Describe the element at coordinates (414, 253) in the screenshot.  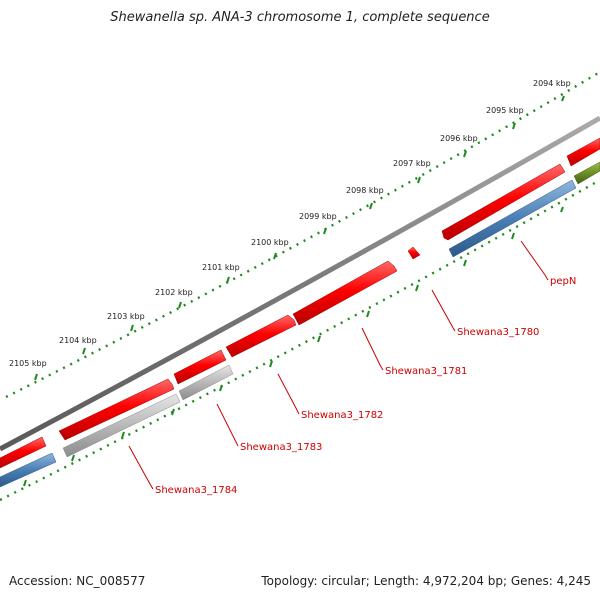
I see `gene-small-arrow` at that location.